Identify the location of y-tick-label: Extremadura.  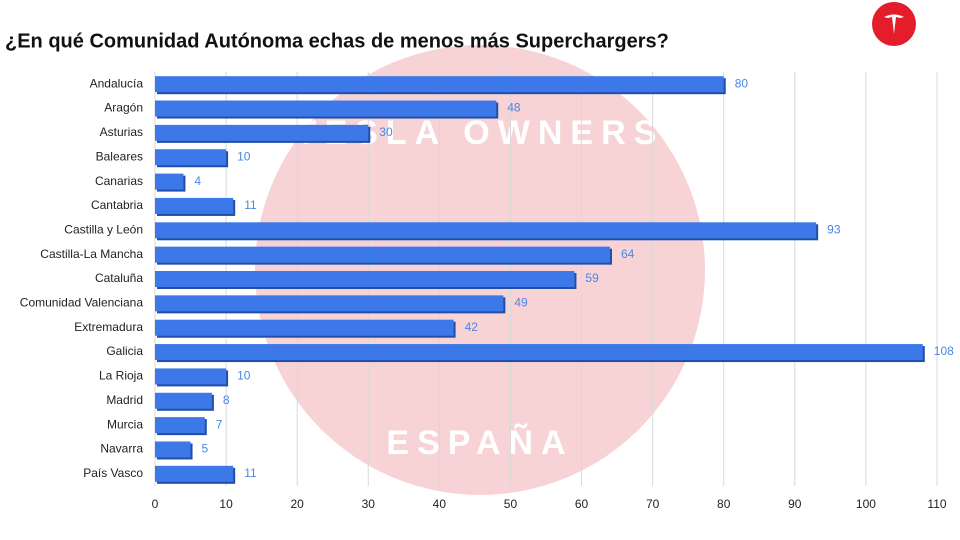
(108, 327).